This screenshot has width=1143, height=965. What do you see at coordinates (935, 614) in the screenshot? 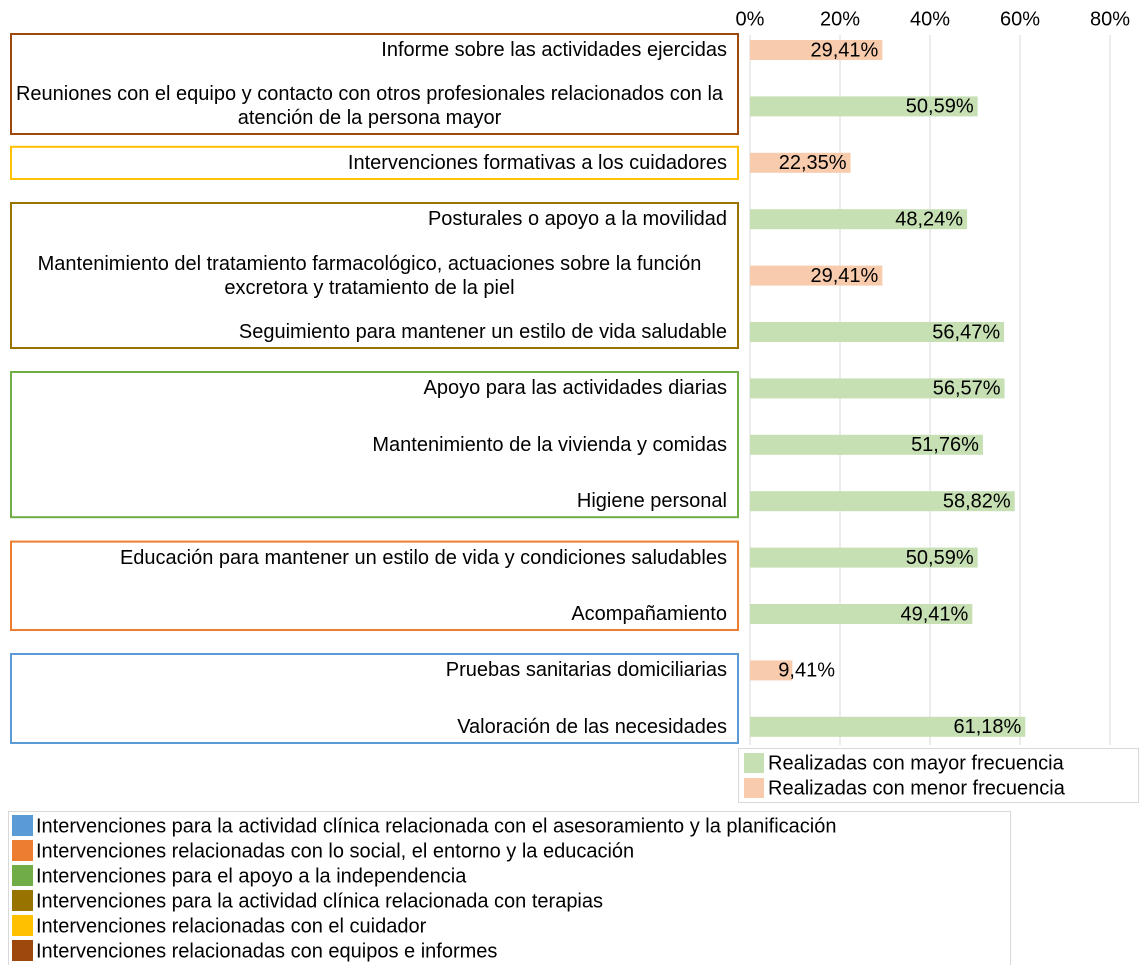
I see `data-label: 49,41%` at bounding box center [935, 614].